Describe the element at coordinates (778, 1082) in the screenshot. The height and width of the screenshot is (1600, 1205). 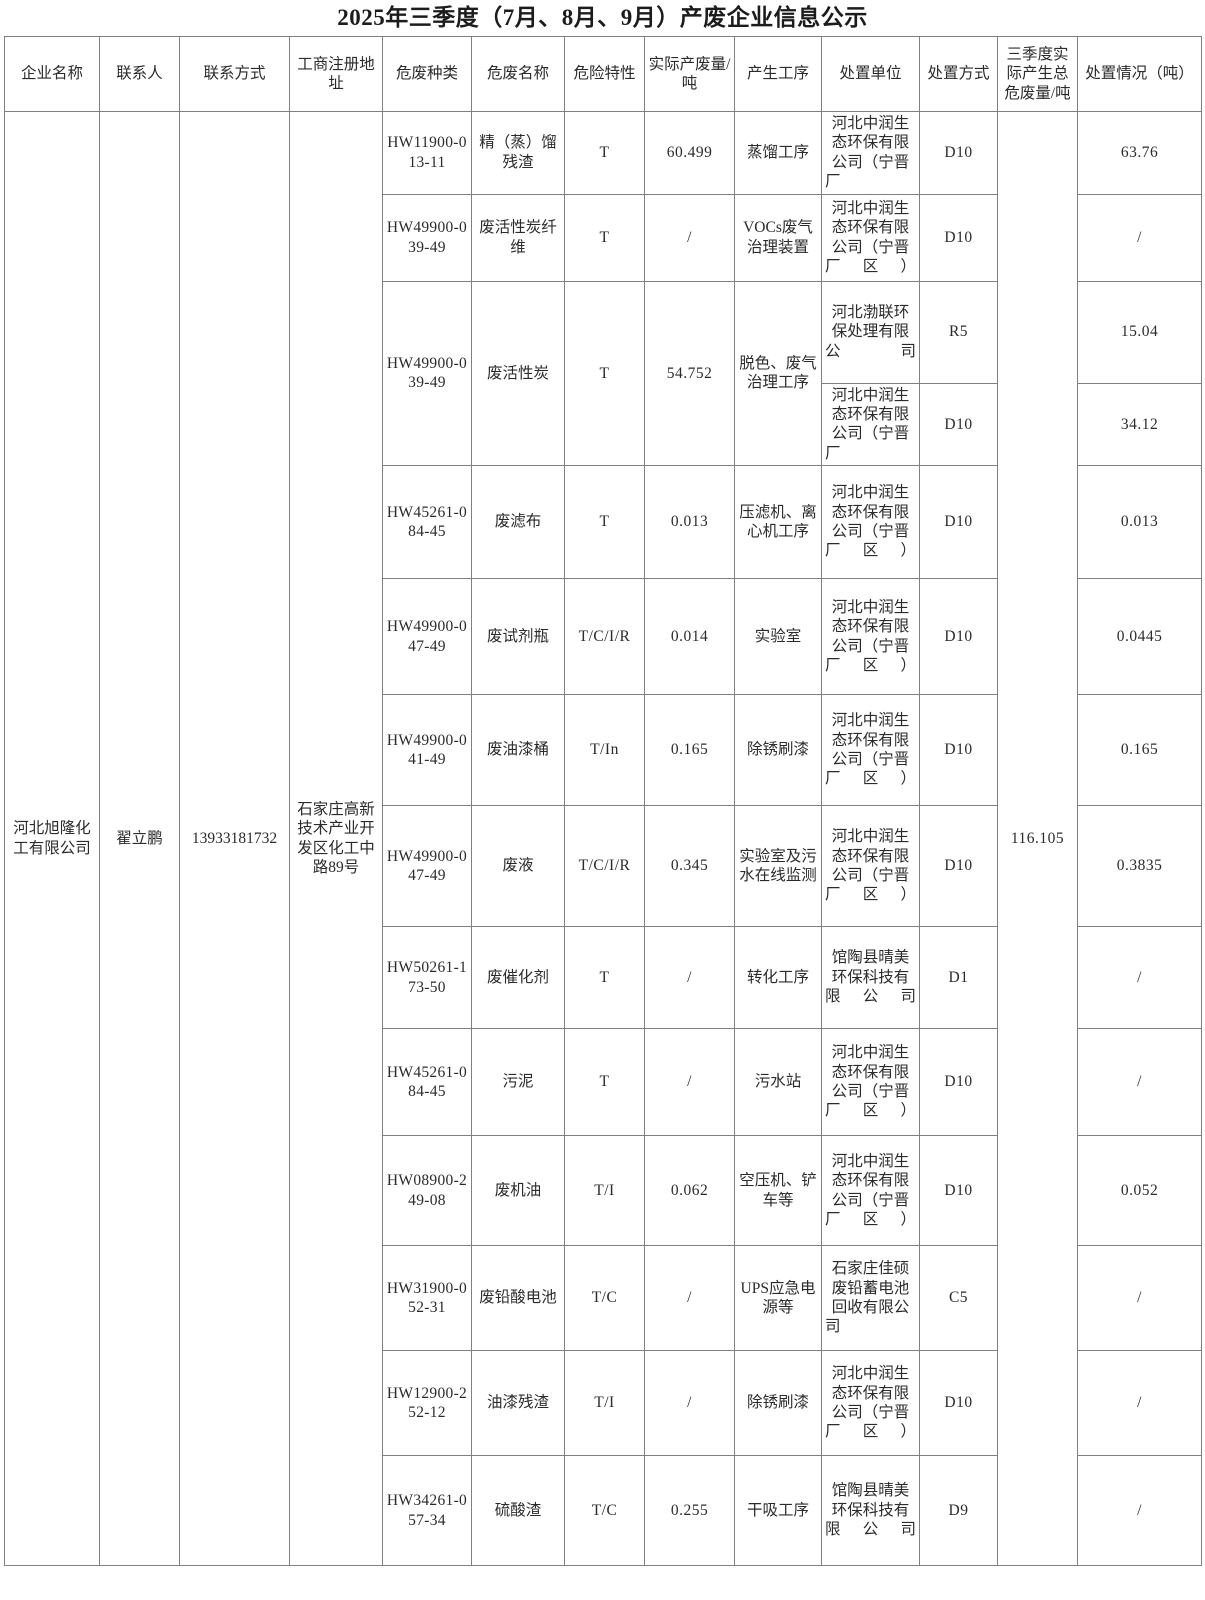
I see `generating-process-cell: 污水站` at that location.